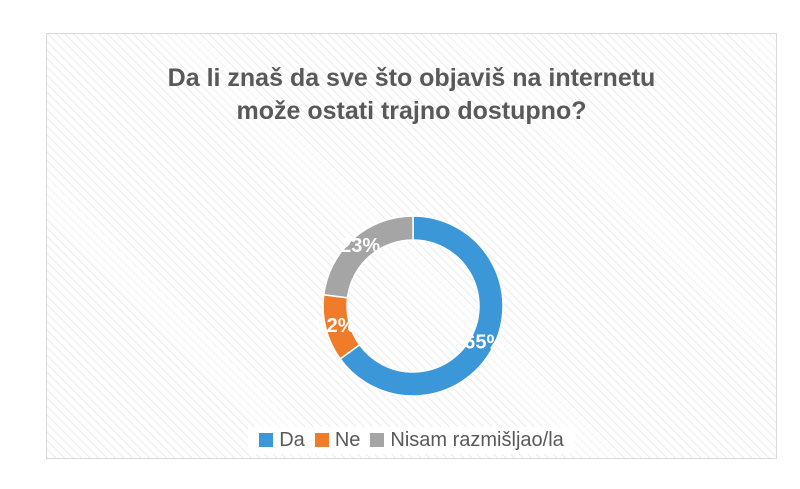 Image resolution: width=800 pixels, height=489 pixels. I want to click on legend: Da Ne Nisam razmišljao/la, so click(411, 440).